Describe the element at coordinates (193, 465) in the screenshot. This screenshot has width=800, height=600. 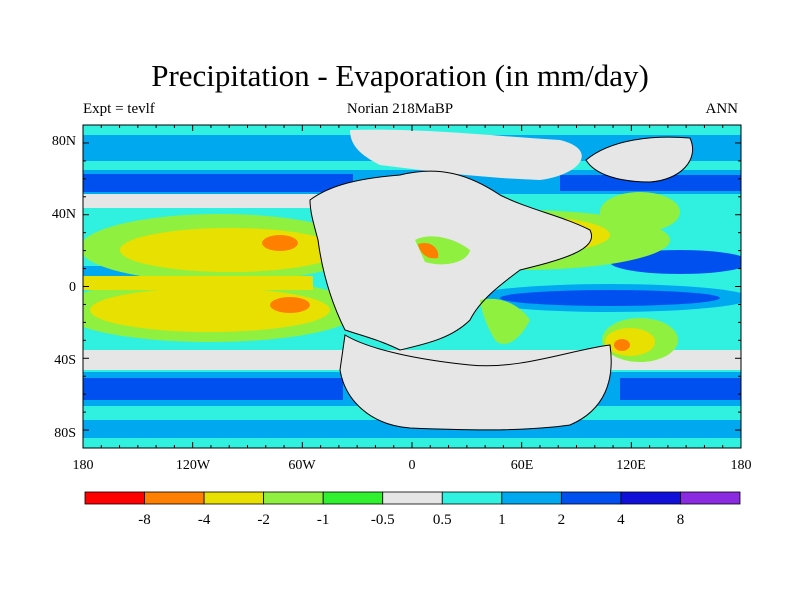
I see `lon-label-120w: 120W` at that location.